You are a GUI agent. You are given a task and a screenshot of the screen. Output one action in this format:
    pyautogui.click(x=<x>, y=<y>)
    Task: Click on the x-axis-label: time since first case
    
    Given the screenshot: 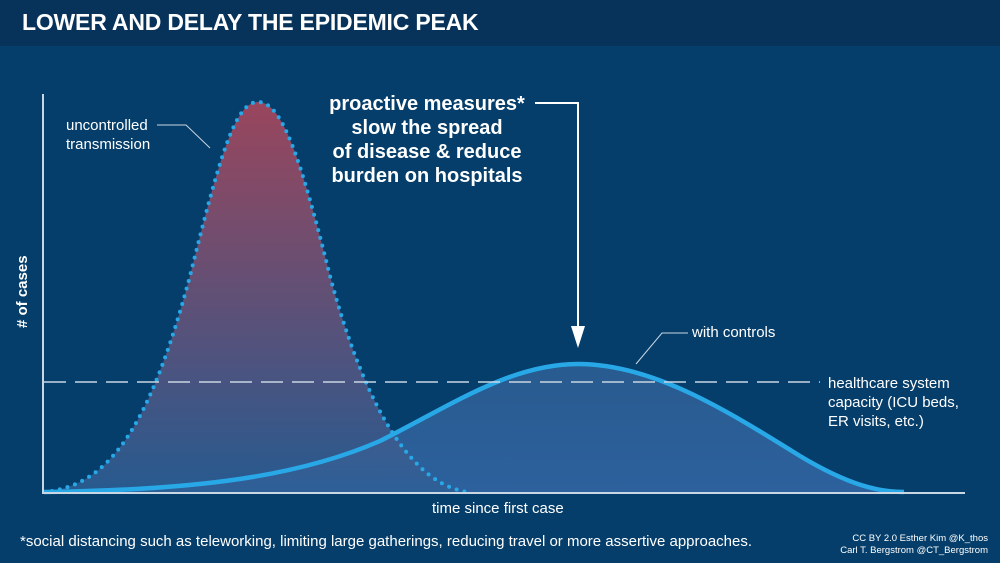 What is the action you would take?
    pyautogui.click(x=498, y=508)
    